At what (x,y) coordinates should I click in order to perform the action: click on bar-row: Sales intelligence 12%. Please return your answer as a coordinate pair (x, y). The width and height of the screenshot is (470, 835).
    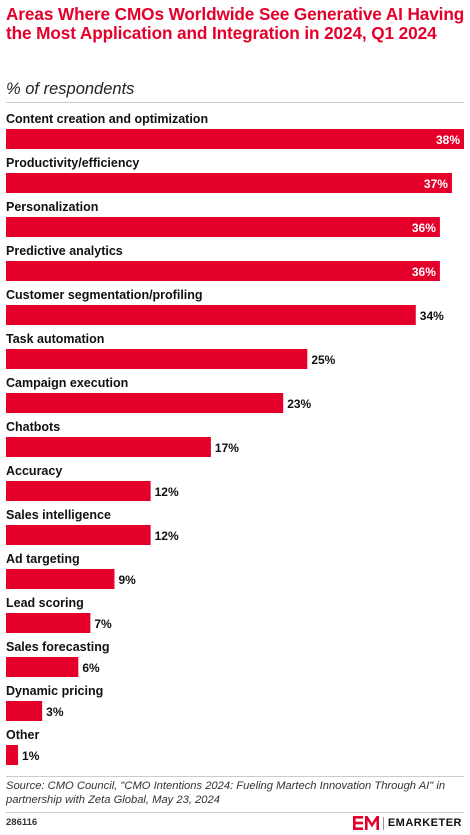
    Looking at the image, I should click on (92, 526).